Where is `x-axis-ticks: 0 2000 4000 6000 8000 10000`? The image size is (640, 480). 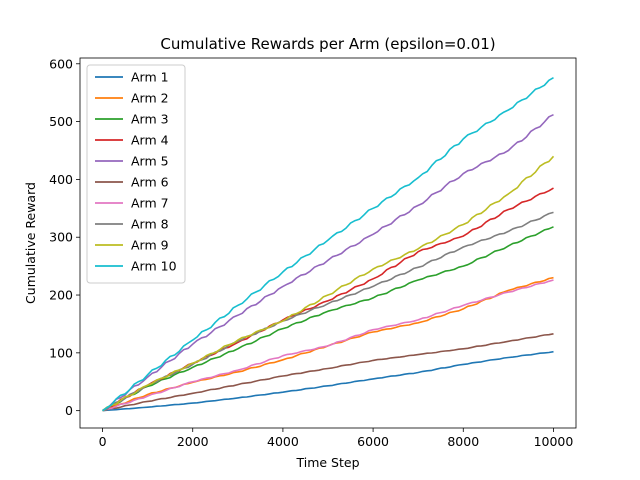 x-axis-ticks: 0 2000 4000 6000 8000 10000 is located at coordinates (336, 438).